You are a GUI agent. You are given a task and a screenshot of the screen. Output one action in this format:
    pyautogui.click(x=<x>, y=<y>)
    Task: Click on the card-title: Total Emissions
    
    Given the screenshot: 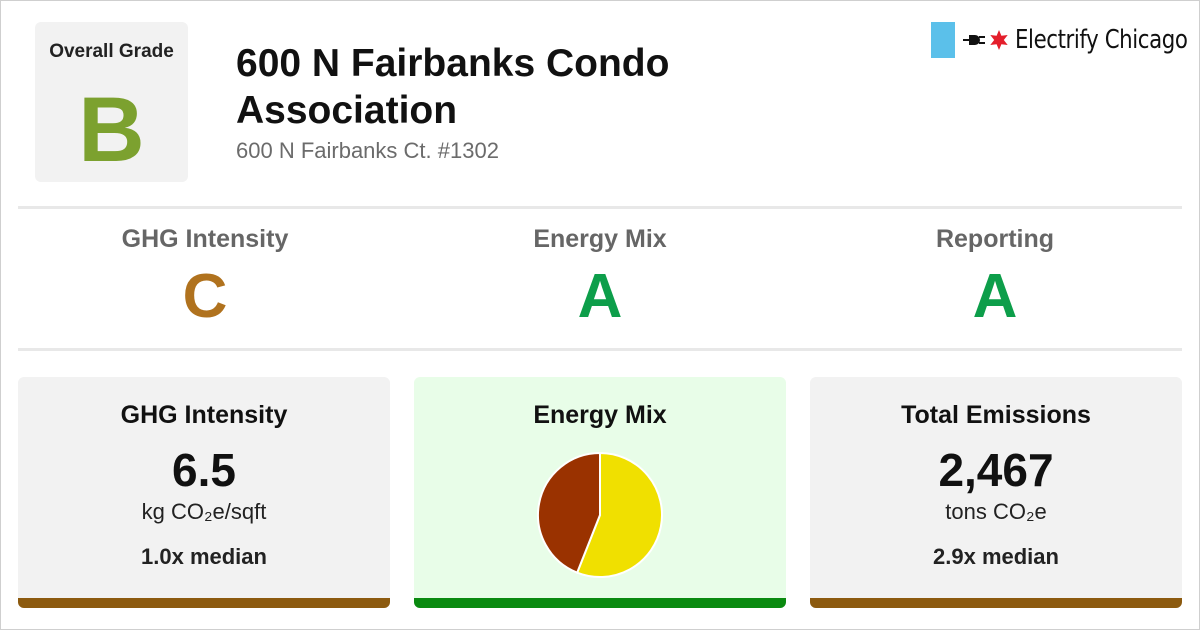 What is the action you would take?
    pyautogui.click(x=996, y=415)
    